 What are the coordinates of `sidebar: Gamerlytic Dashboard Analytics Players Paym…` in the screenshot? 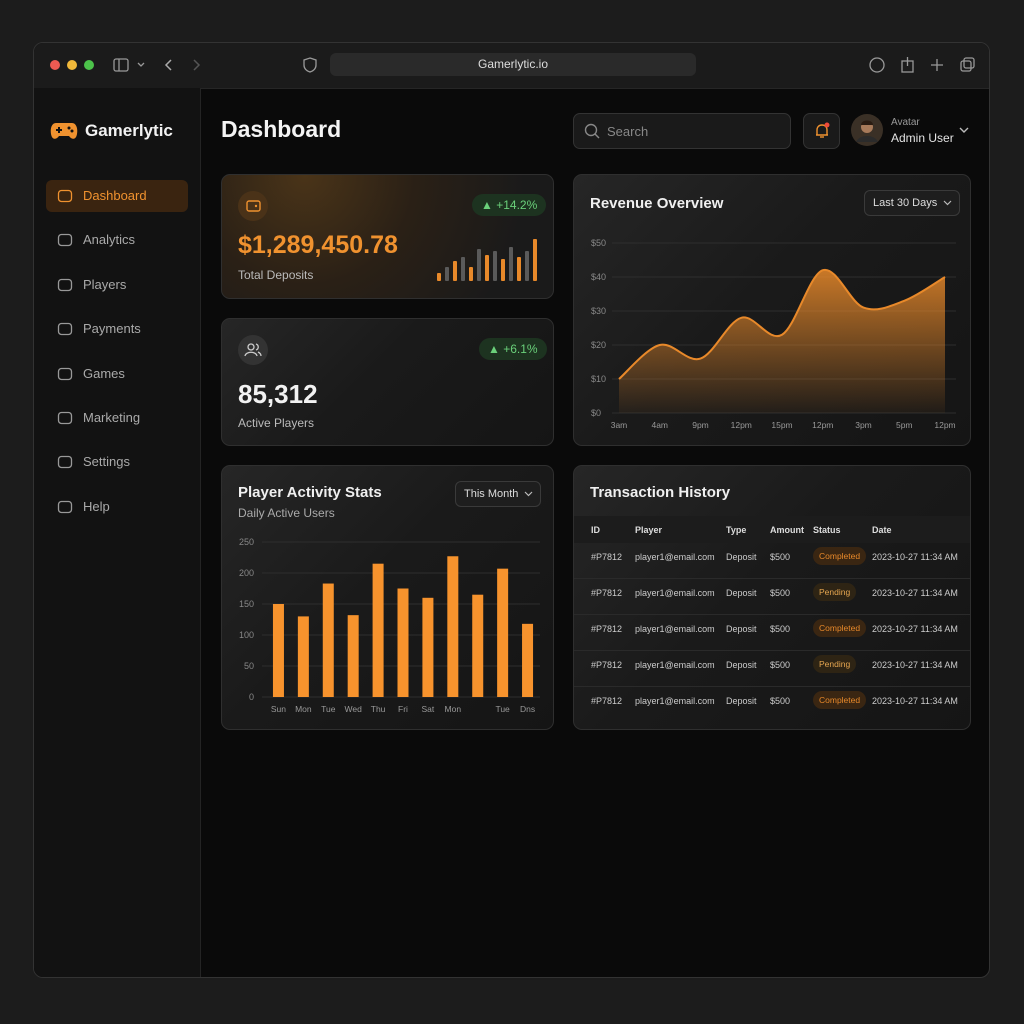 It's located at (117, 532).